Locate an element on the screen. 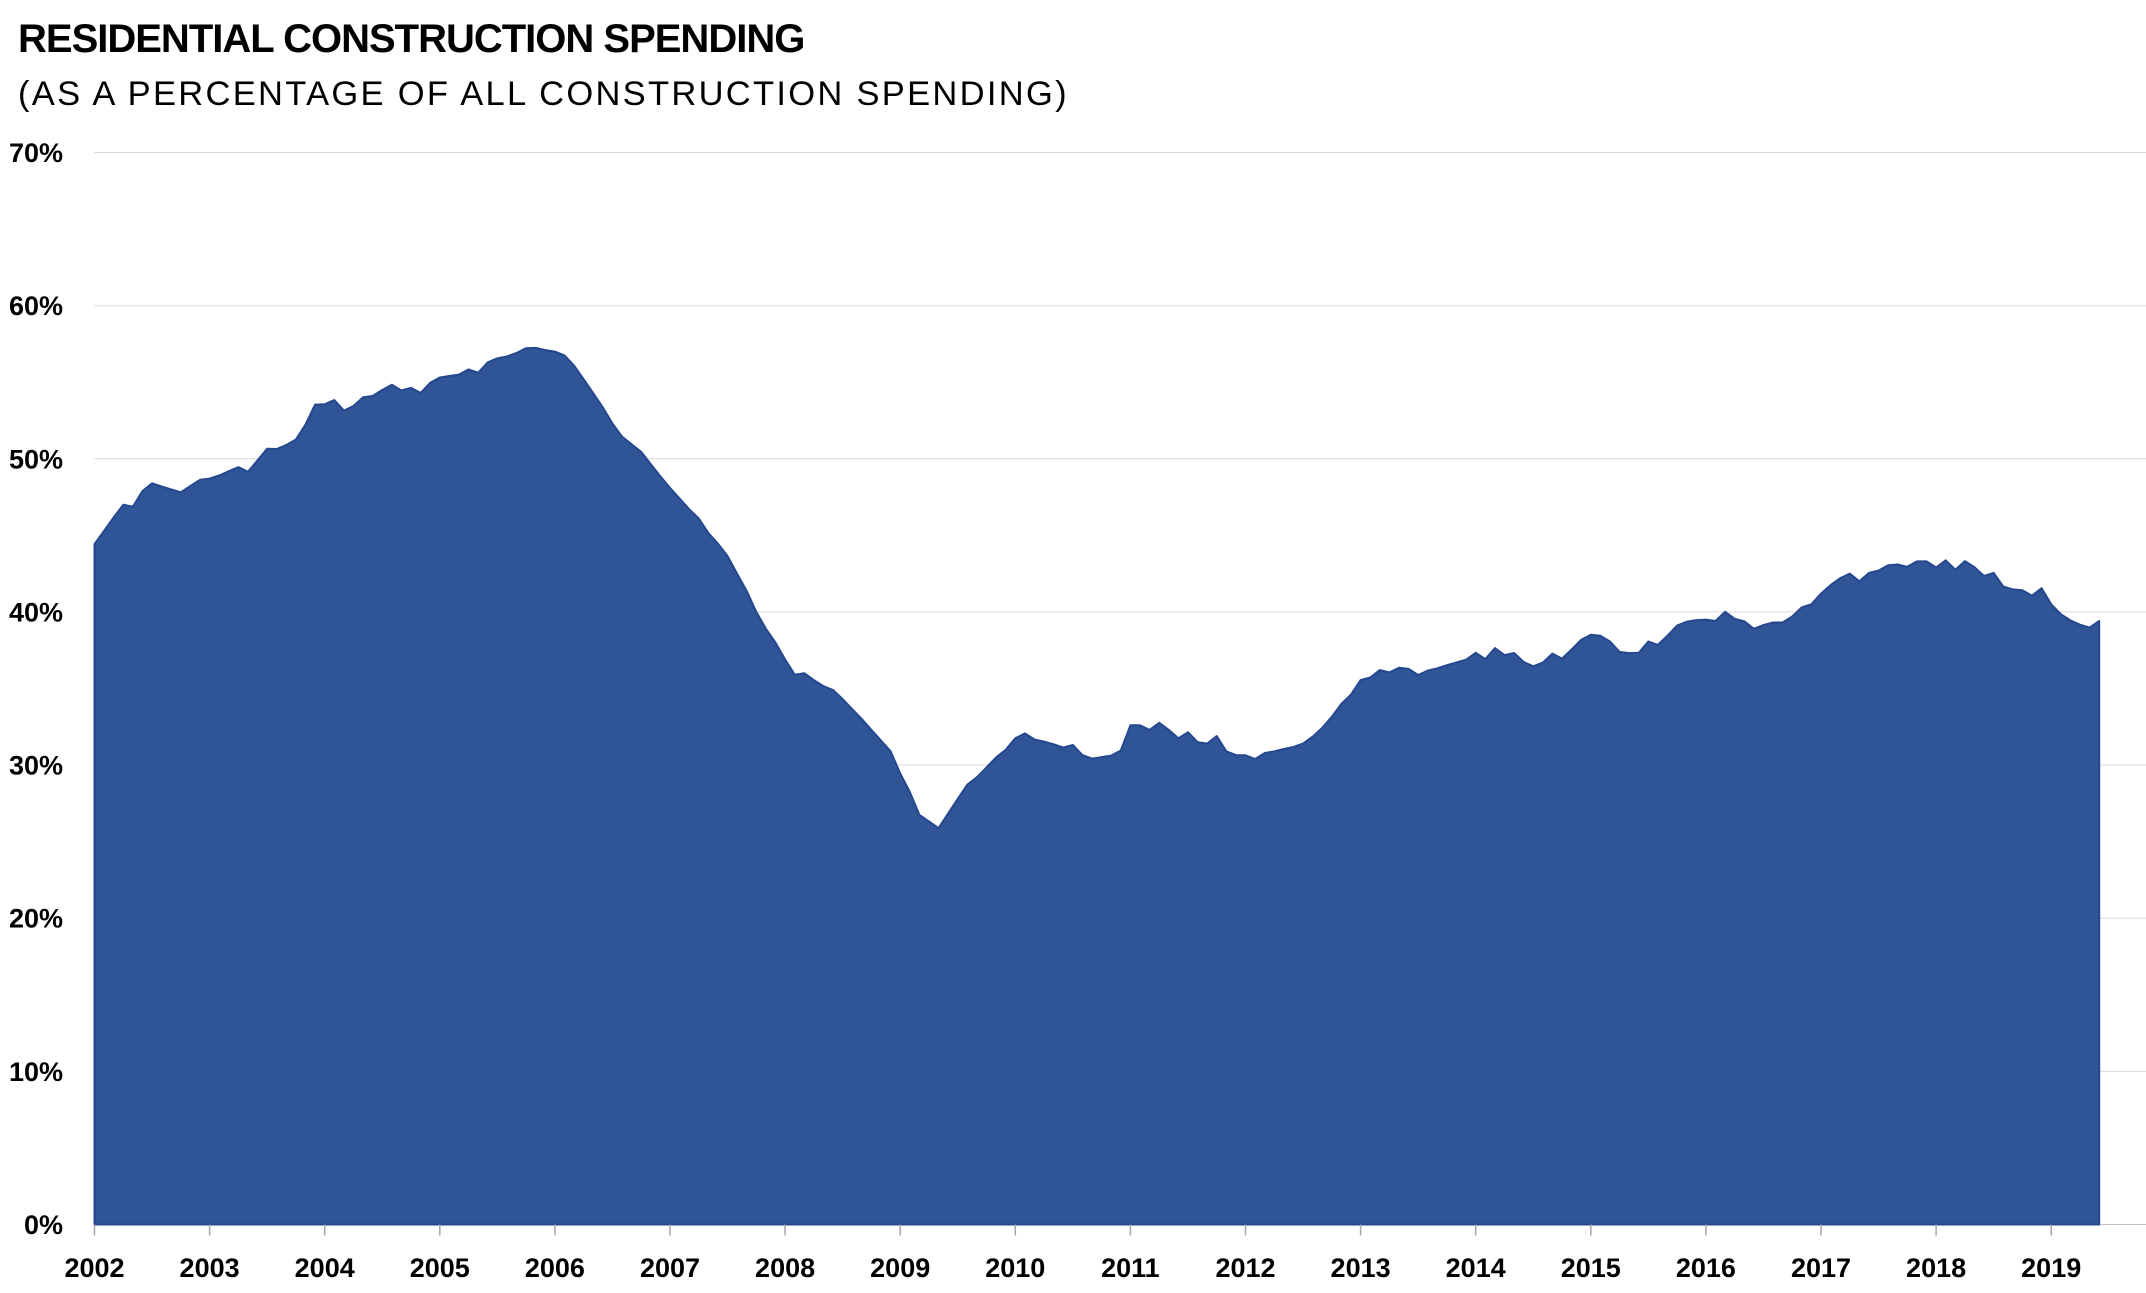 The height and width of the screenshot is (1293, 2146). svg-text: 70% is located at coordinates (36, 153).